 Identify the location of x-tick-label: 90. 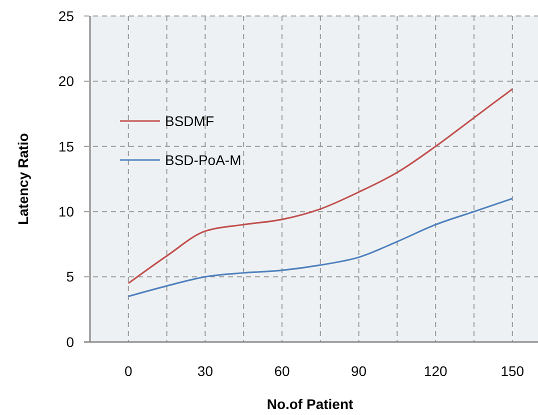
(359, 371).